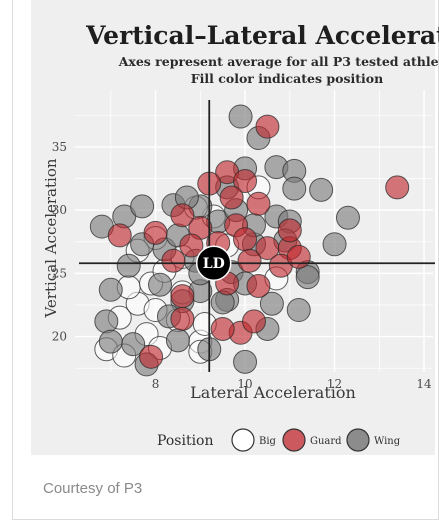 This screenshot has width=439, height=528. I want to click on legend-label-wing: Wing, so click(387, 441).